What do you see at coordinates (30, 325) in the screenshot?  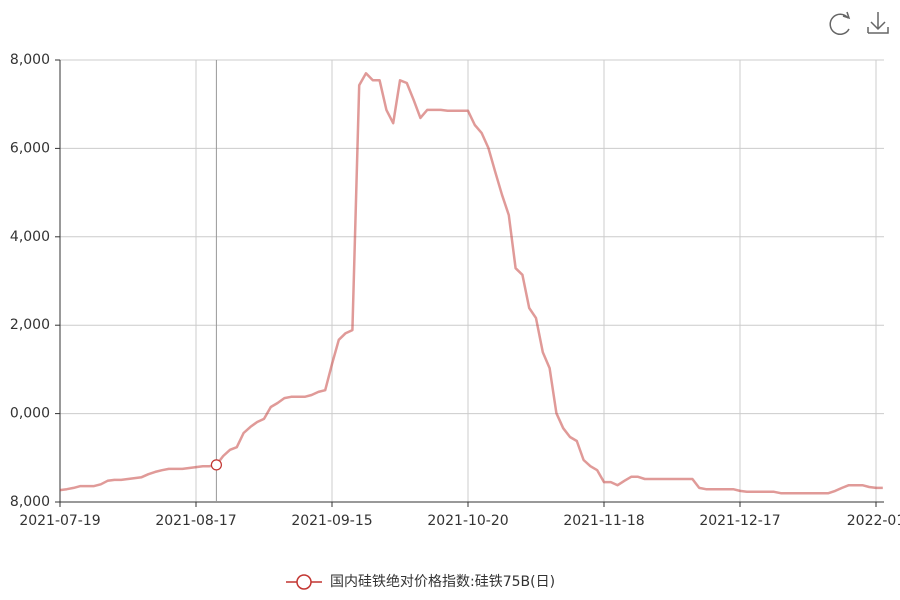 I see `y-tick-label: 2,000` at bounding box center [30, 325].